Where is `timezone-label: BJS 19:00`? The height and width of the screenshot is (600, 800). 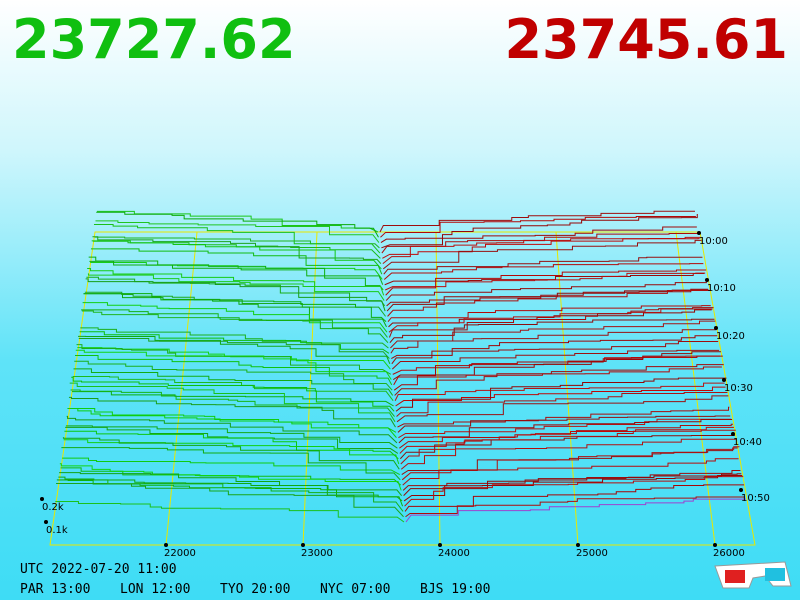 timezone-label: BJS 19:00 is located at coordinates (455, 589).